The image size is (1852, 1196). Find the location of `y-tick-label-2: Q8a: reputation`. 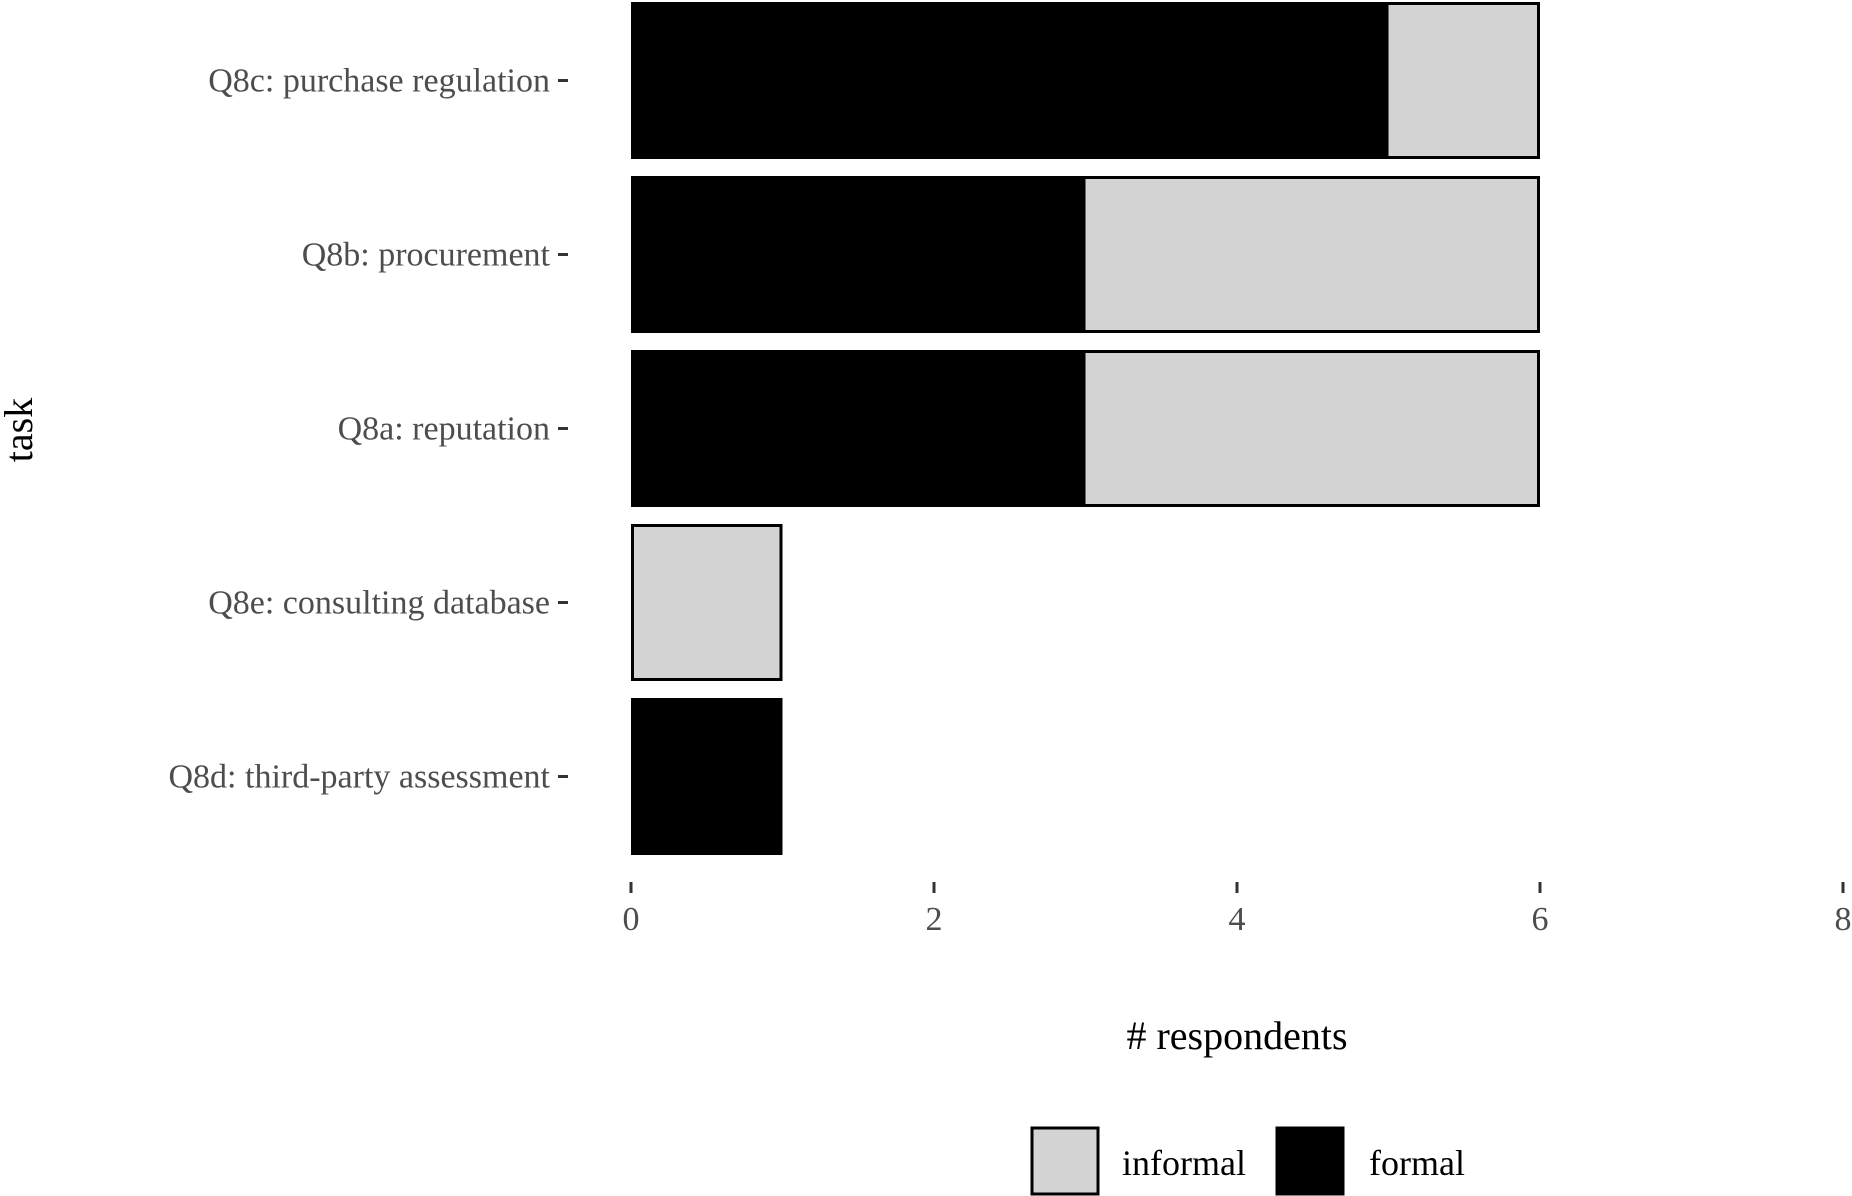

y-tick-label-2: Q8a: reputation is located at coordinates (444, 429).